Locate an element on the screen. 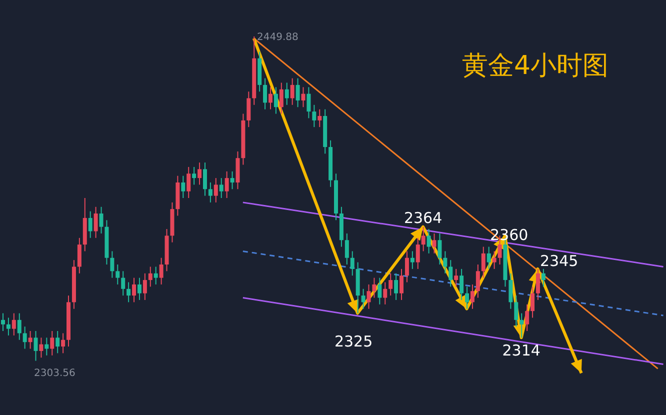 Image resolution: width=666 pixels, height=415 pixels. annotation: 2345 is located at coordinates (559, 261).